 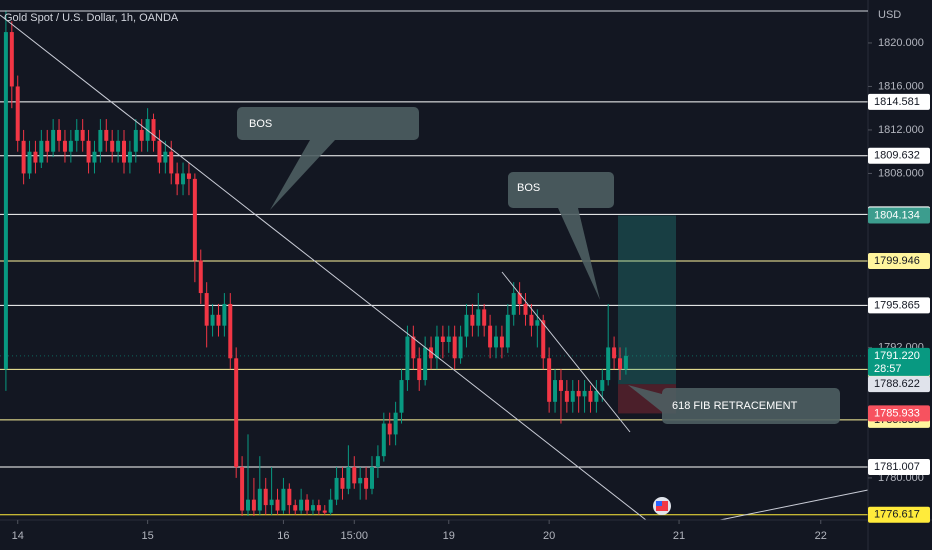 What do you see at coordinates (662, 506) in the screenshot?
I see `flag-icon` at bounding box center [662, 506].